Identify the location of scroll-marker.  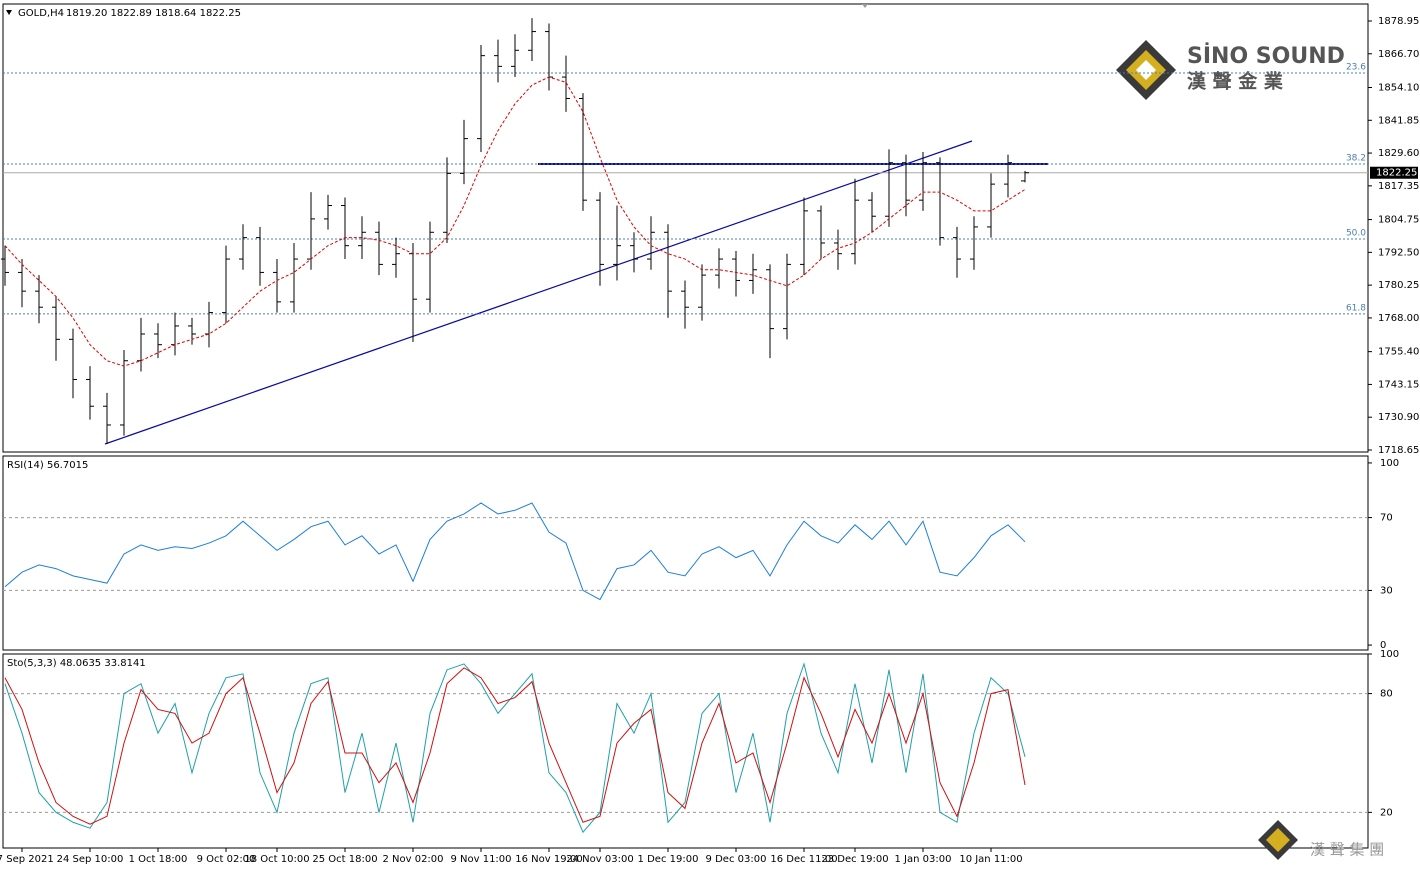
(865, 6).